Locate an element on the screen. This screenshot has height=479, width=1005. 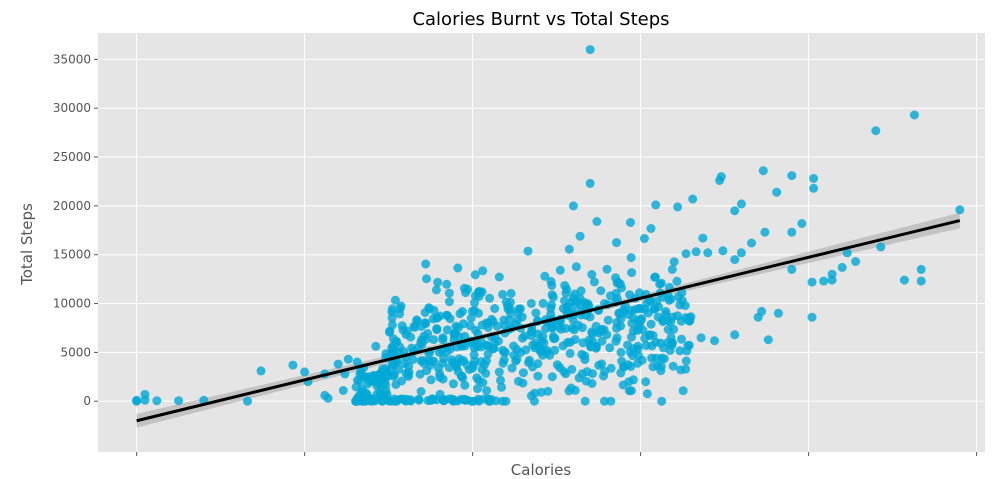
y-tick-label: 30000 is located at coordinates (72, 108).